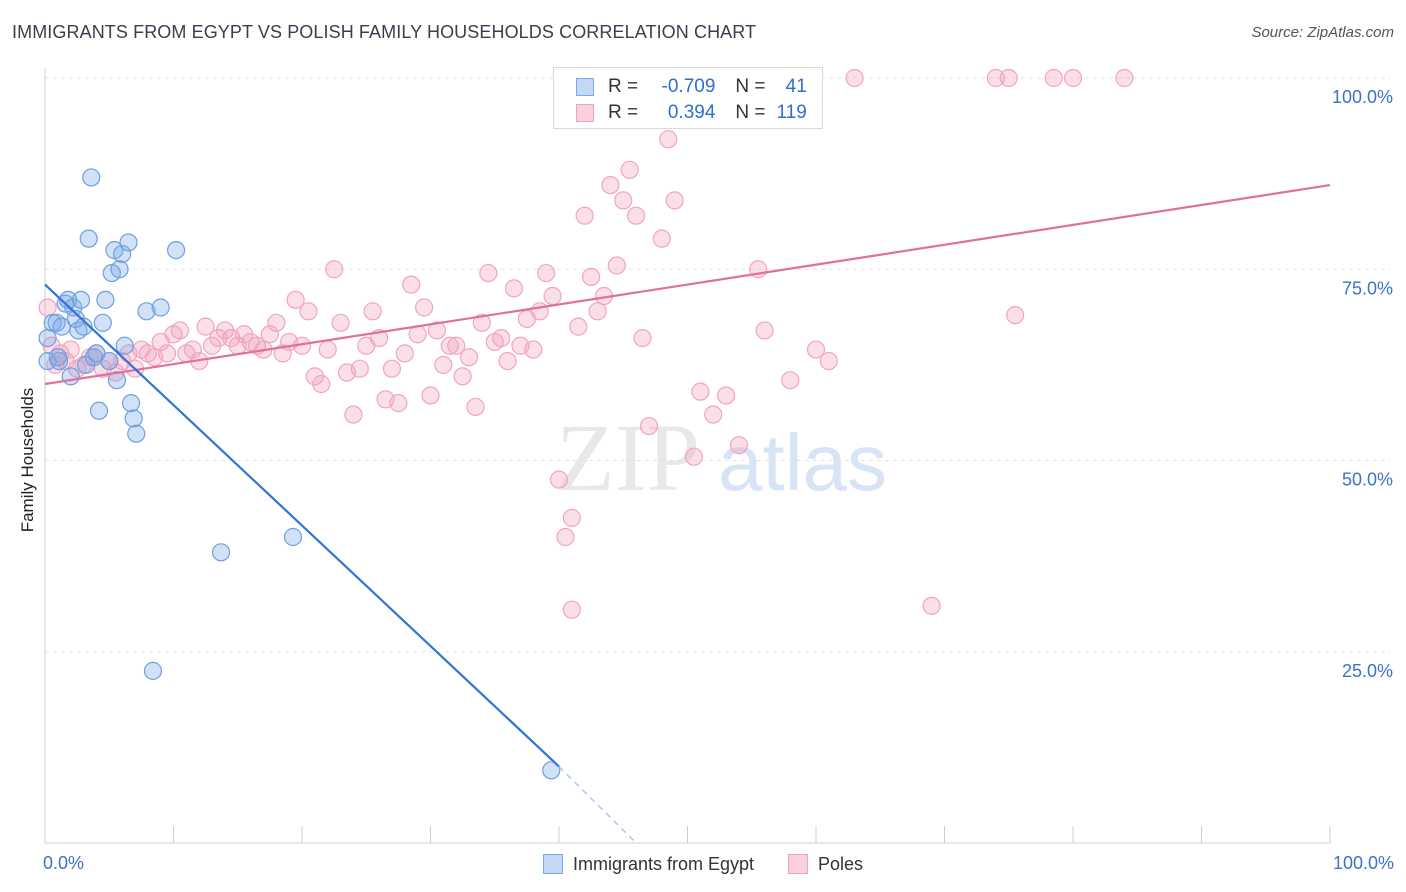 The image size is (1406, 892). Describe the element at coordinates (841, 863) in the screenshot. I see `legend-poles-label: Poles` at that location.